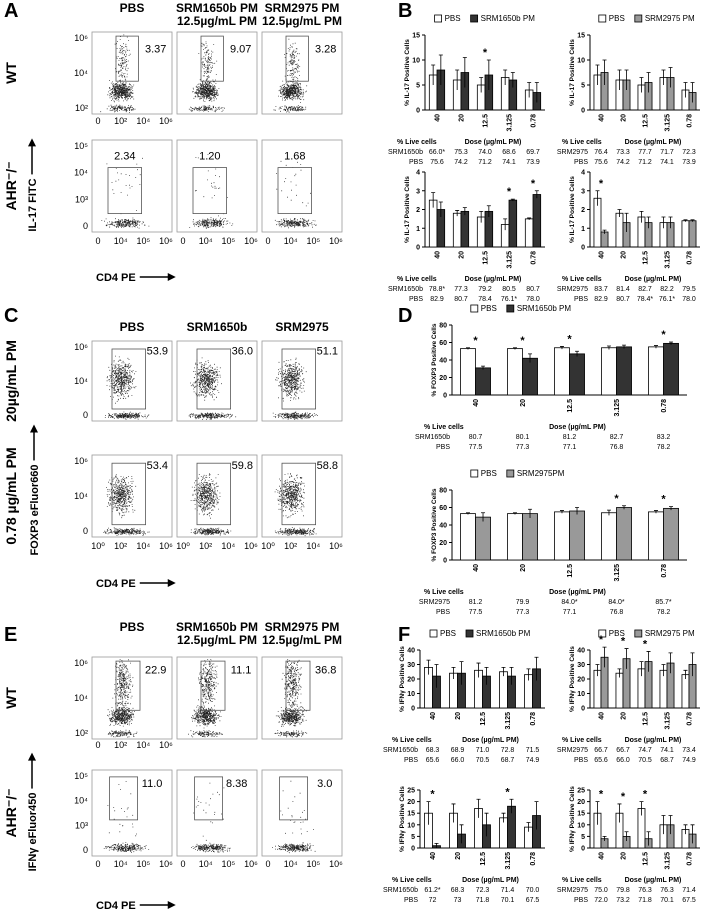  I want to click on table-cell: 80.7, so click(533, 289).